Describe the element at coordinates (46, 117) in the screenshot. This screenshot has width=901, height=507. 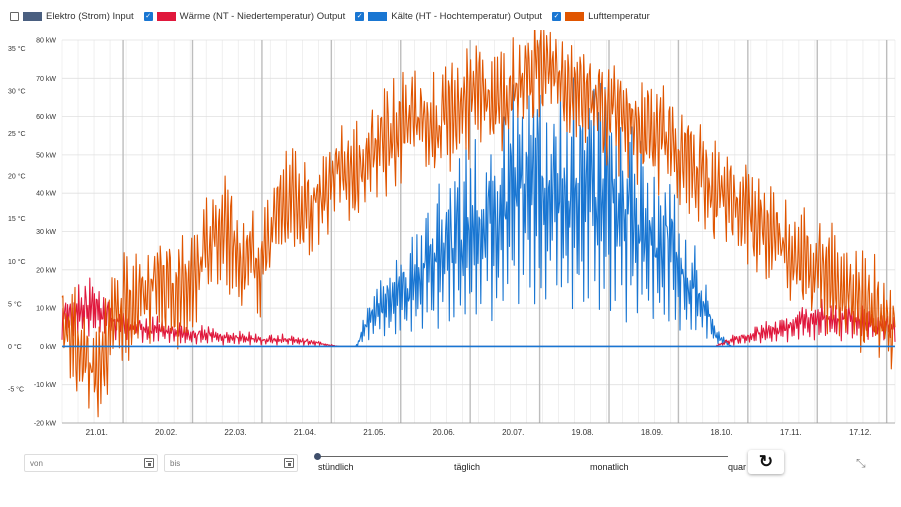
I see `y-right-tick-label: 60 kW` at that location.